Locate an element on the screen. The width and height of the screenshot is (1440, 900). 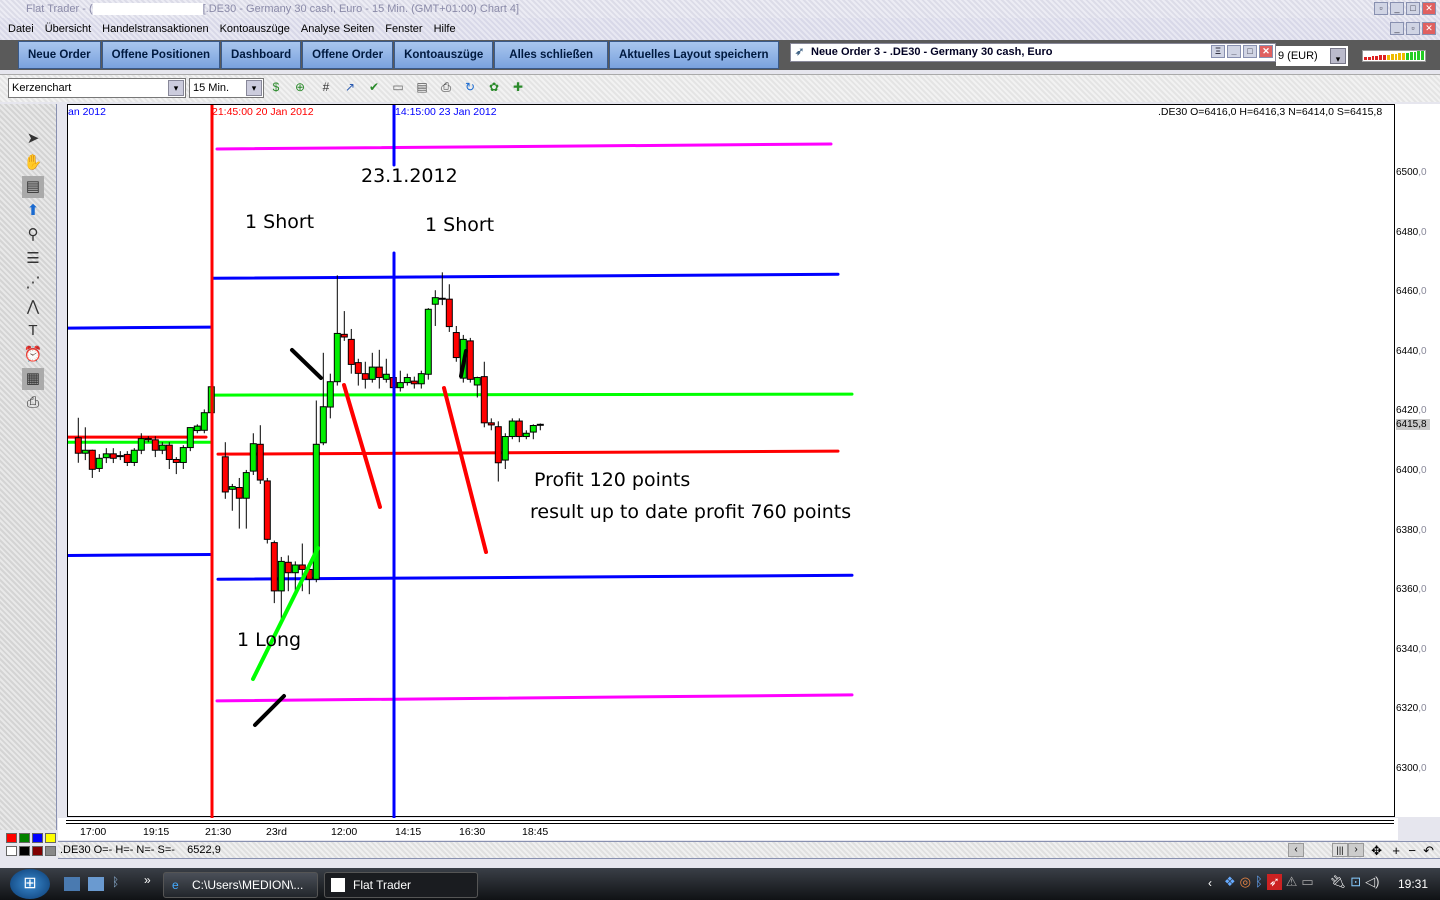
grid-icon: # is located at coordinates (326, 87).